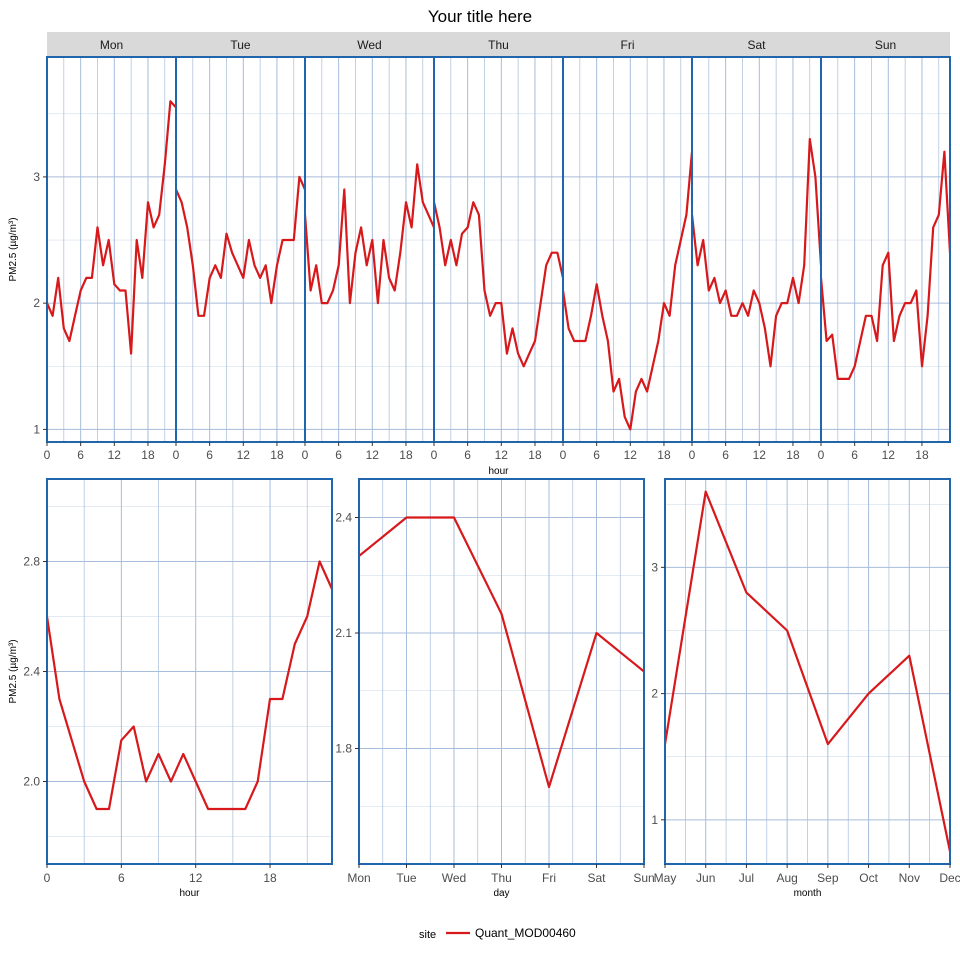 The height and width of the screenshot is (960, 960). Describe the element at coordinates (111, 227) in the screenshot. I see `series-line-mon` at that location.